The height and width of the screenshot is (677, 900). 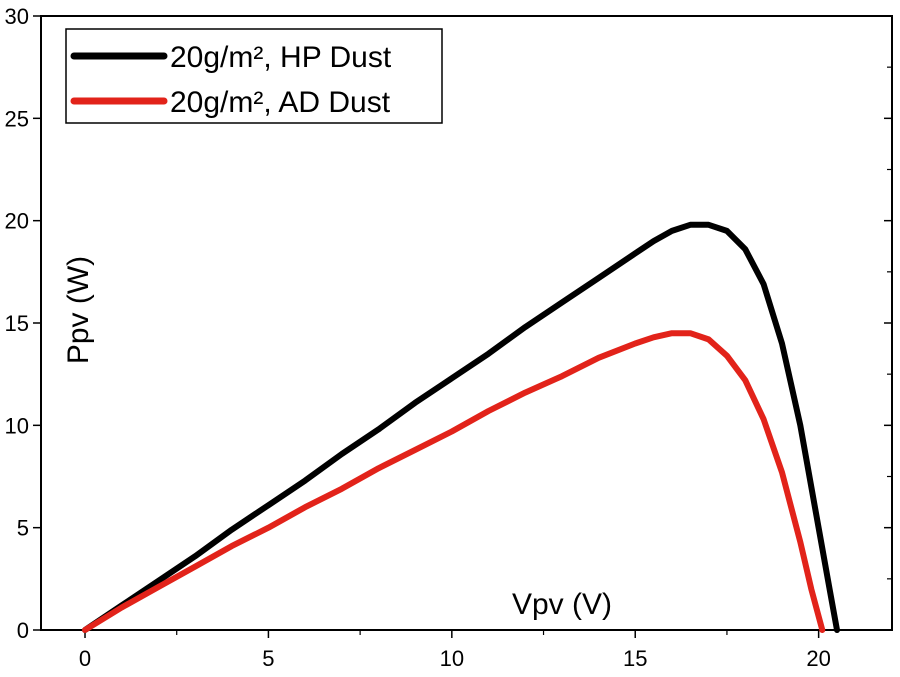 I want to click on x-tick-label: 10, so click(x=452, y=658).